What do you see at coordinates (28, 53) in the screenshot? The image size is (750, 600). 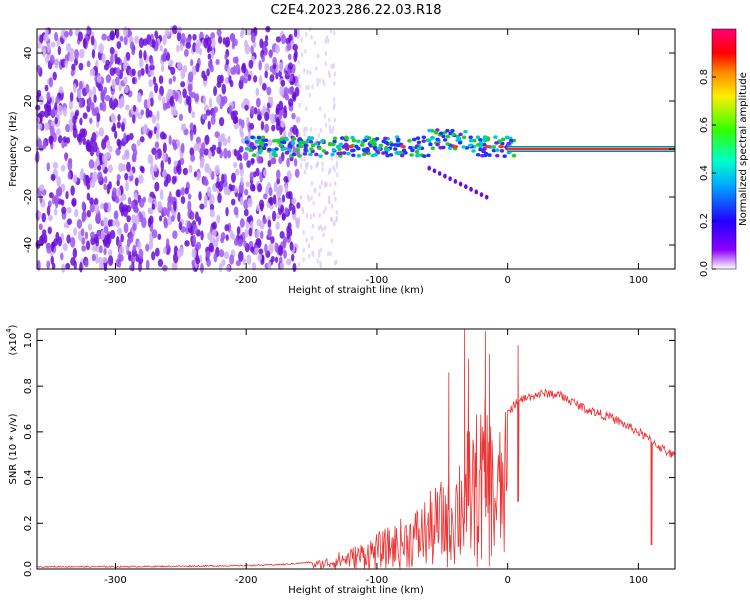 I see `y-tick-label: 40` at bounding box center [28, 53].